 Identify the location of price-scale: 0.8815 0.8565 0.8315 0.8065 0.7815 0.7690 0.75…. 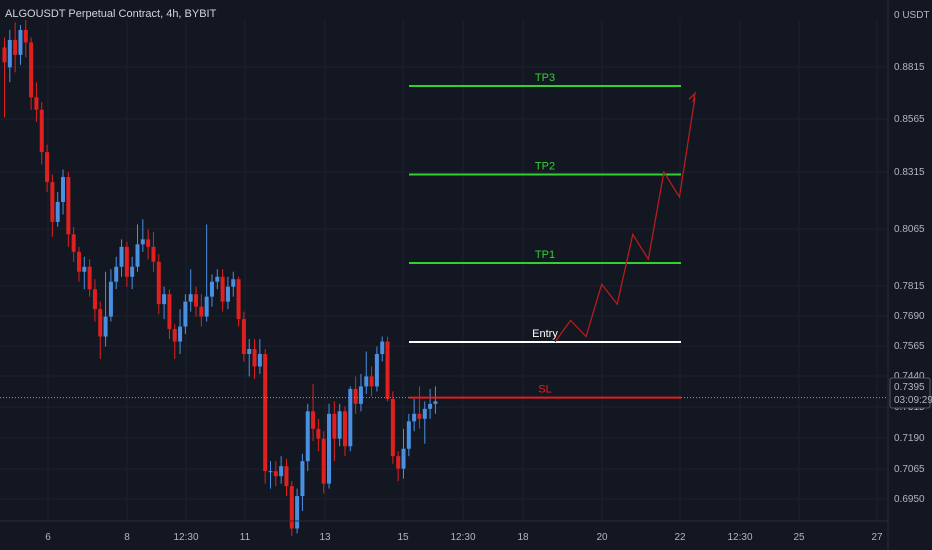
(909, 283).